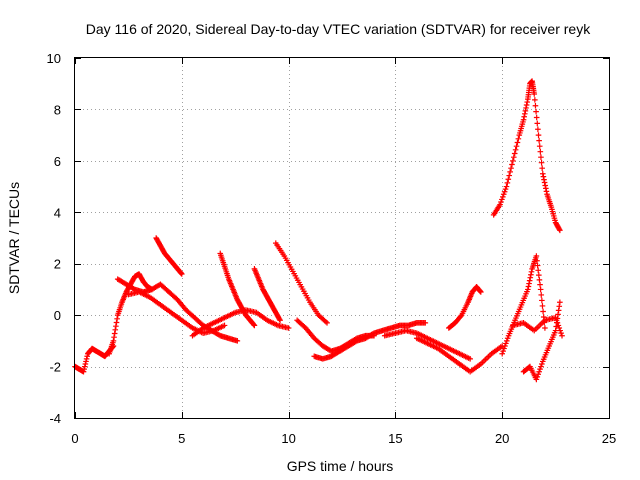  I want to click on y-tick-label: 0, so click(57, 315).